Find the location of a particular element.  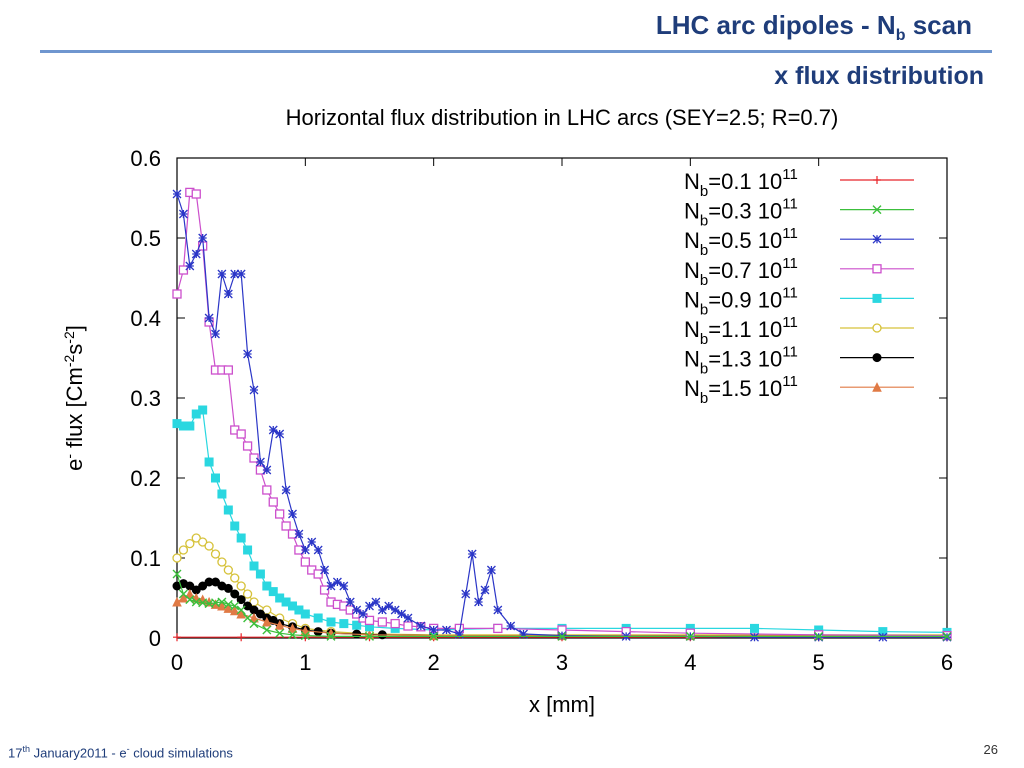

footer-date-day: 17 is located at coordinates (15, 753).